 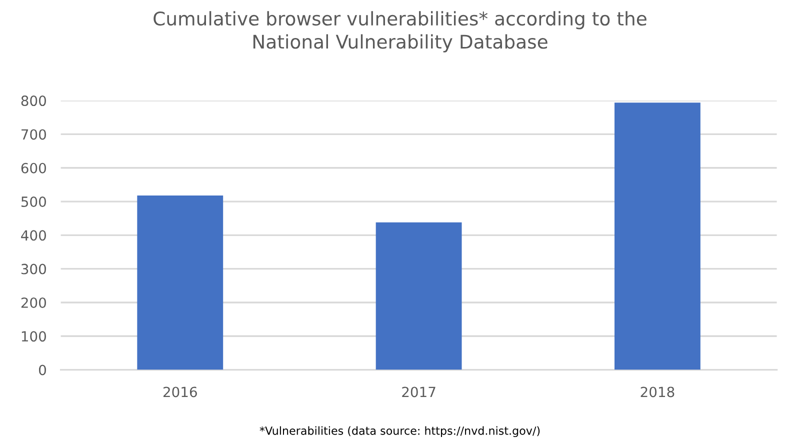 I want to click on y-tick-label: 600, so click(x=33, y=168).